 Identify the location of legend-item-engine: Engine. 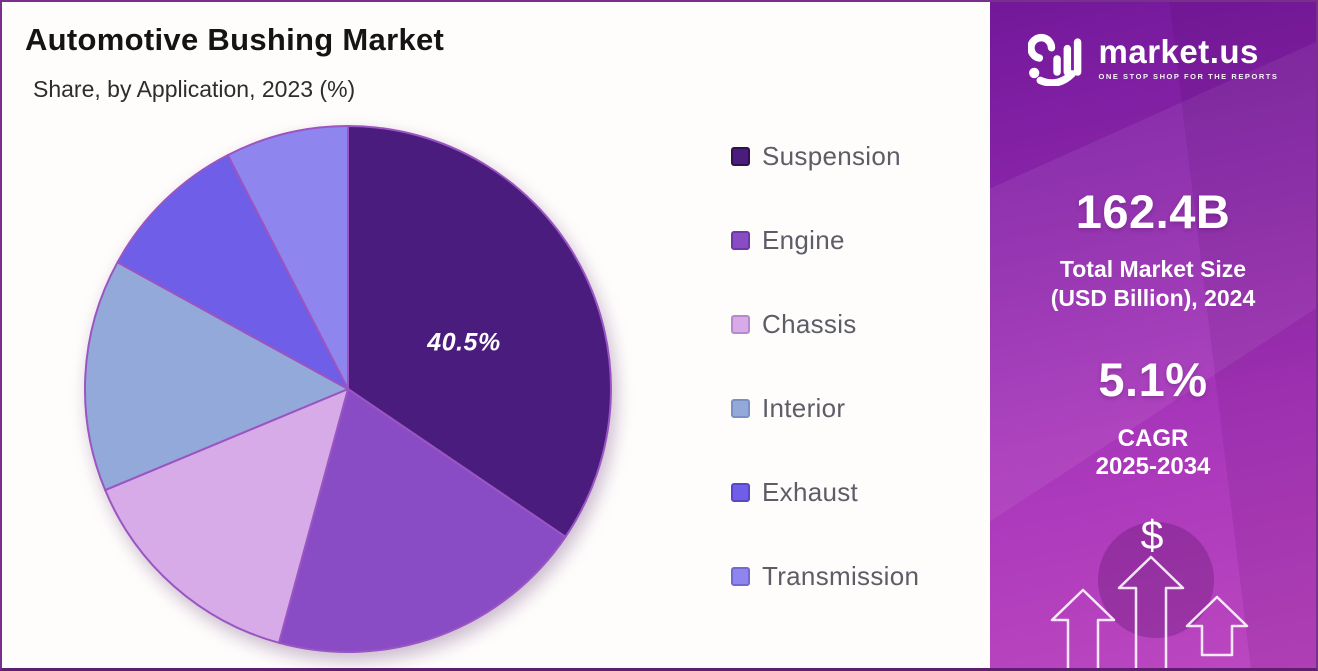
(825, 240).